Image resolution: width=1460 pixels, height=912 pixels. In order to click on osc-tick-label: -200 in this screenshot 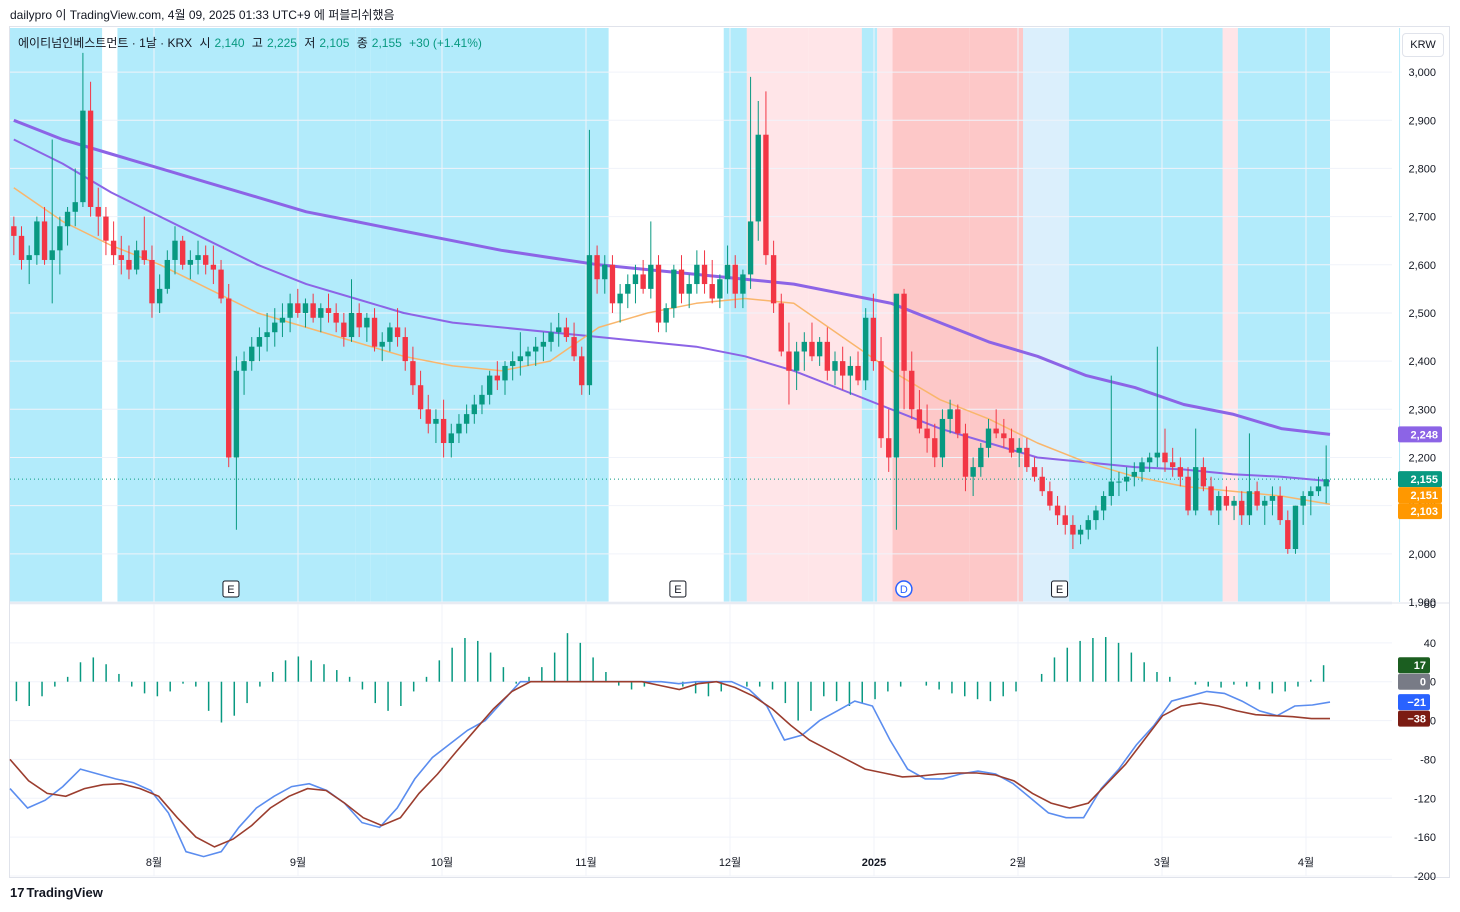, I will do `click(1425, 877)`.